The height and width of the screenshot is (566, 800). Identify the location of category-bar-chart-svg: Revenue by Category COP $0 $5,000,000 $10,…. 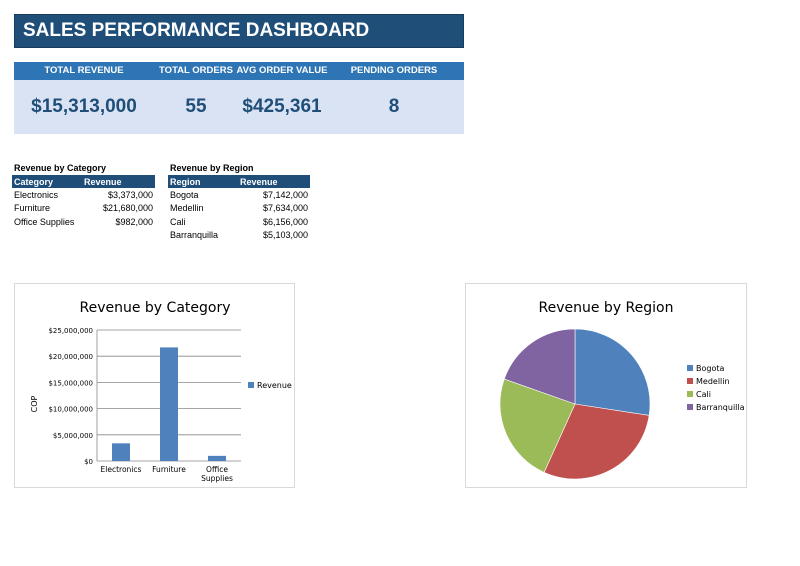
(161, 391).